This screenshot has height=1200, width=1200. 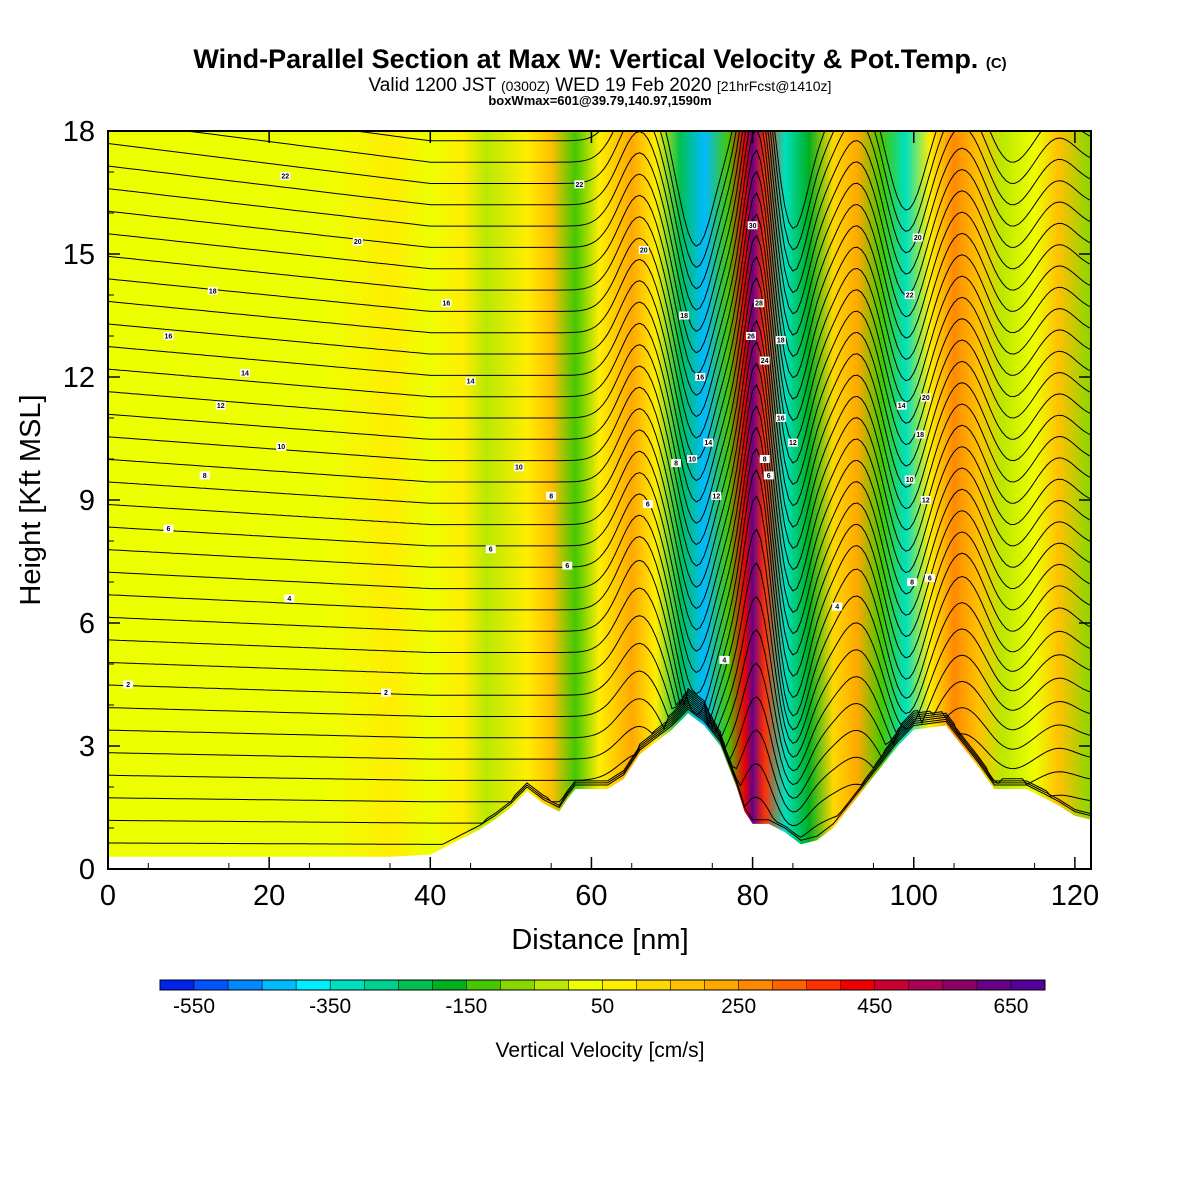 I want to click on contour-label: 20, so click(x=926, y=398).